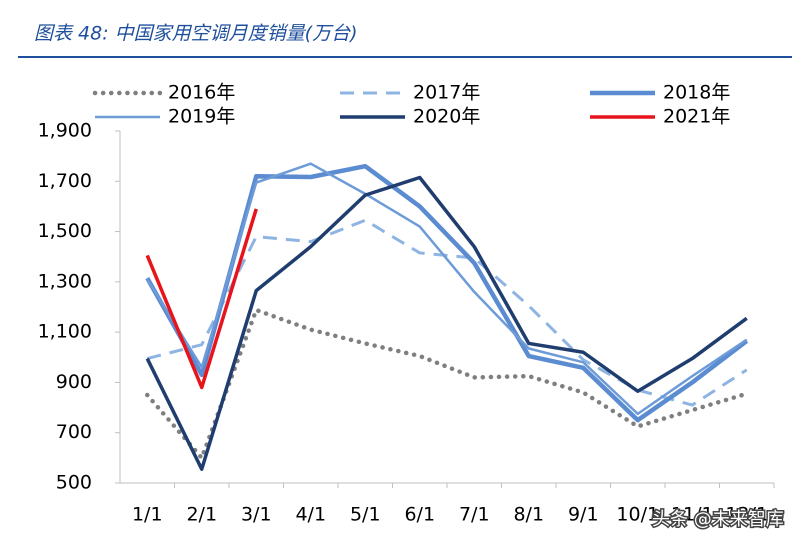 Image resolution: width=812 pixels, height=546 pixels. What do you see at coordinates (692, 515) in the screenshot?
I see `x-tick-label: 11/1` at bounding box center [692, 515].